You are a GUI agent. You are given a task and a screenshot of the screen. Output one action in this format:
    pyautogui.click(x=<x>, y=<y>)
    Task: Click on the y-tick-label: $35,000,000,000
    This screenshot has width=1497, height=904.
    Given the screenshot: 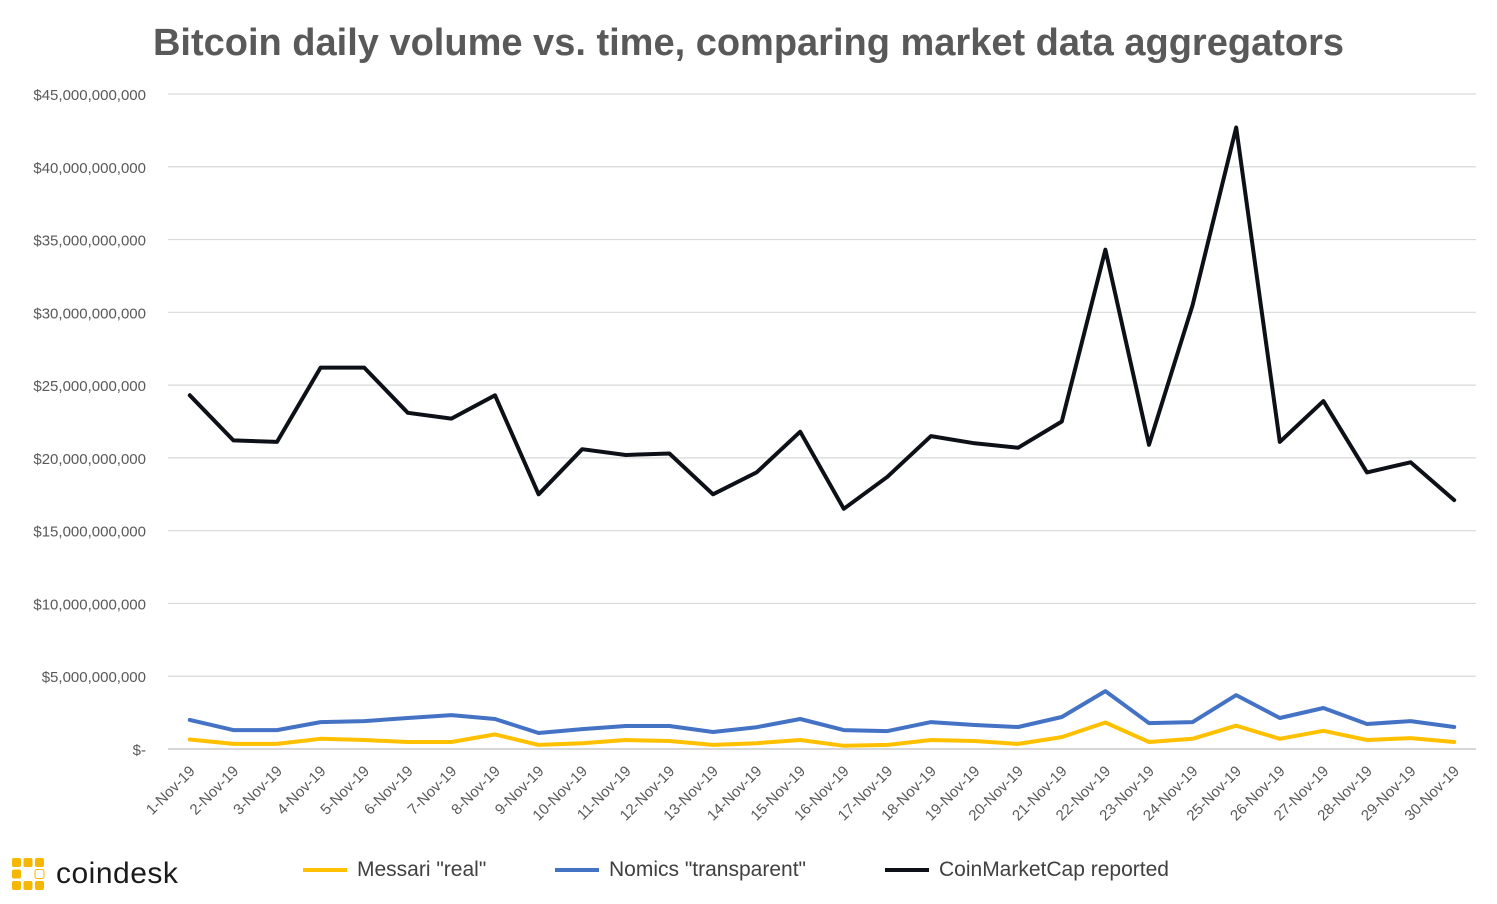 What is the action you would take?
    pyautogui.click(x=89, y=241)
    